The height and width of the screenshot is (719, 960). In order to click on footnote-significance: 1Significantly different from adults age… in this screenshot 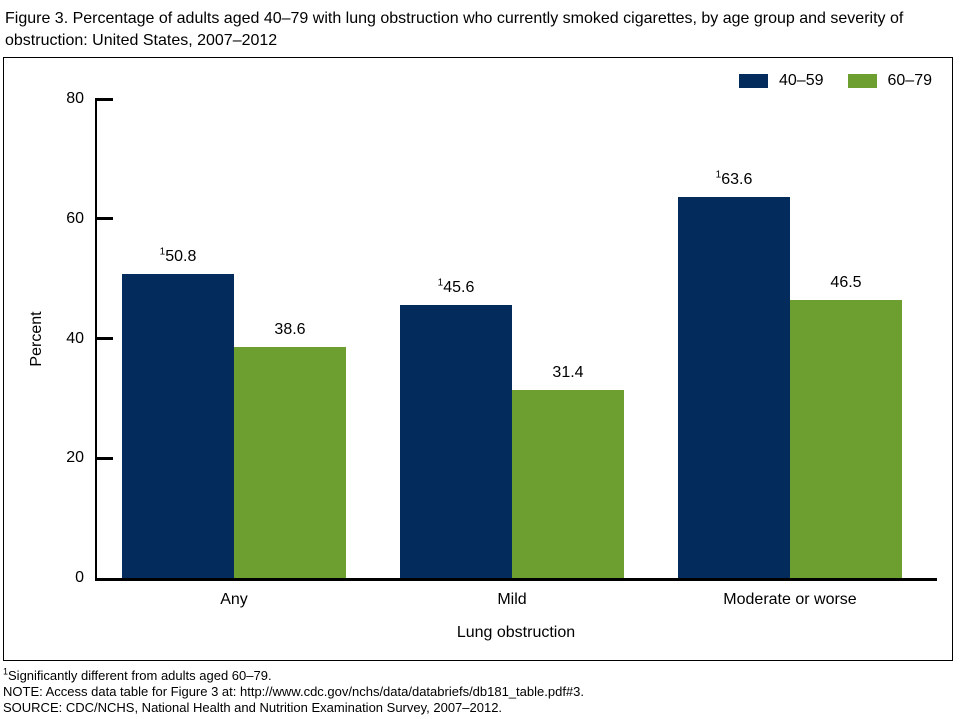, I will do `click(137, 674)`.